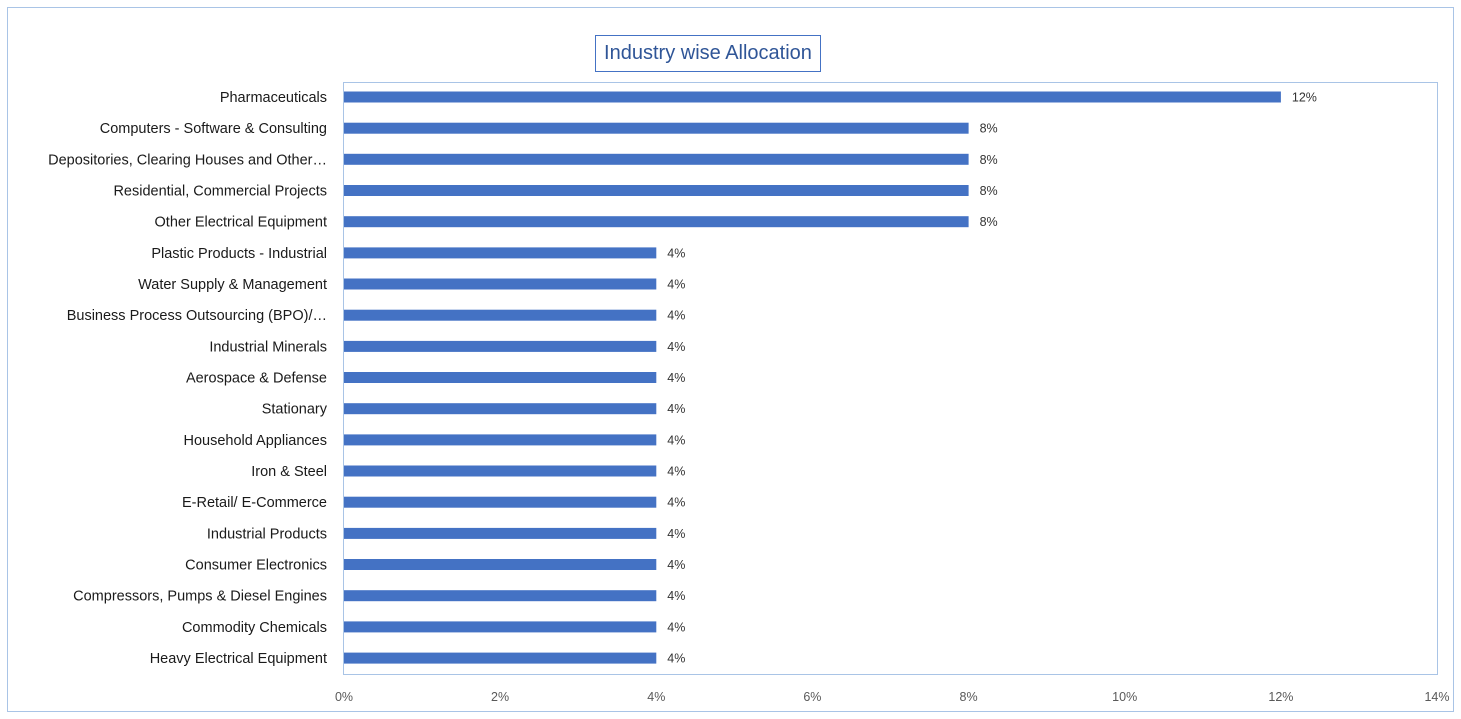 The height and width of the screenshot is (719, 1461). What do you see at coordinates (256, 379) in the screenshot?
I see `category-label: Aerospace & Defense` at bounding box center [256, 379].